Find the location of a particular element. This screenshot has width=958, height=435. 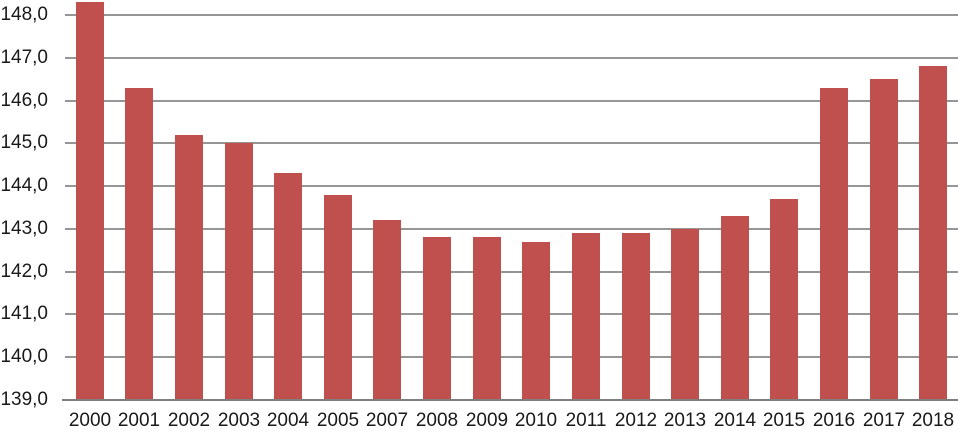

x-tick-label-2013: 2013 is located at coordinates (685, 420).